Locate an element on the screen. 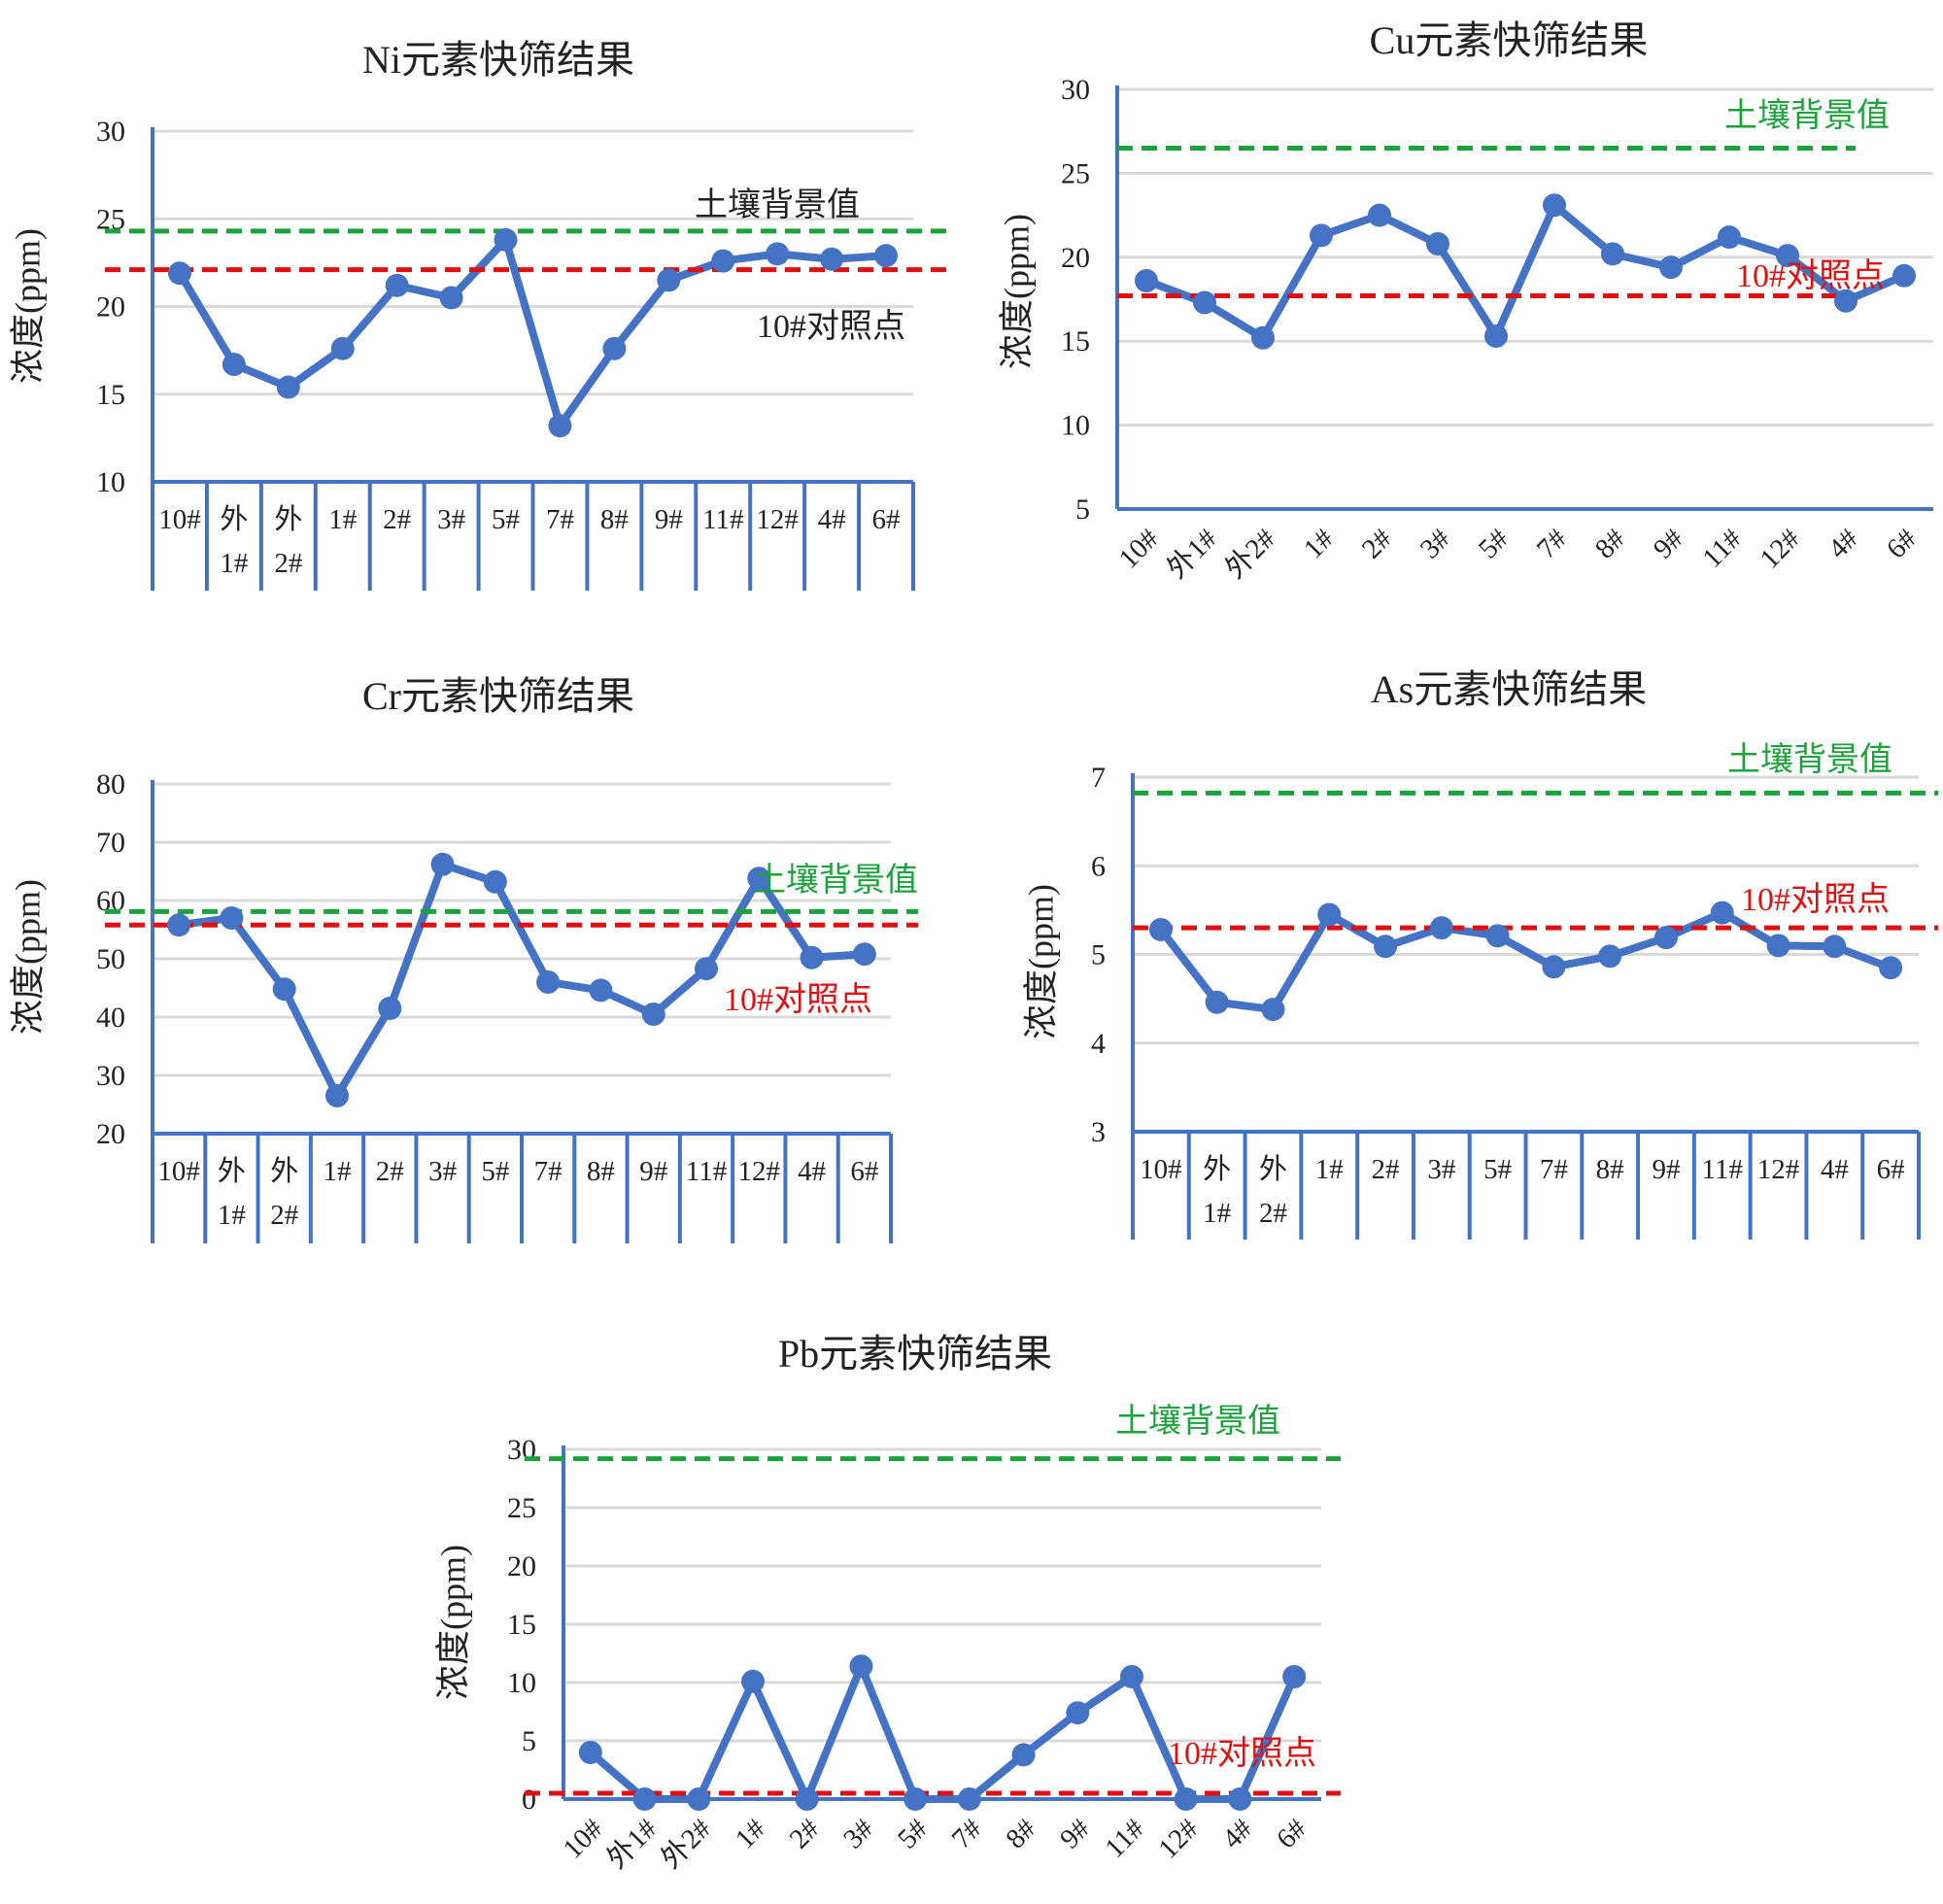  cr-y-tick-label: 80 is located at coordinates (111, 784).